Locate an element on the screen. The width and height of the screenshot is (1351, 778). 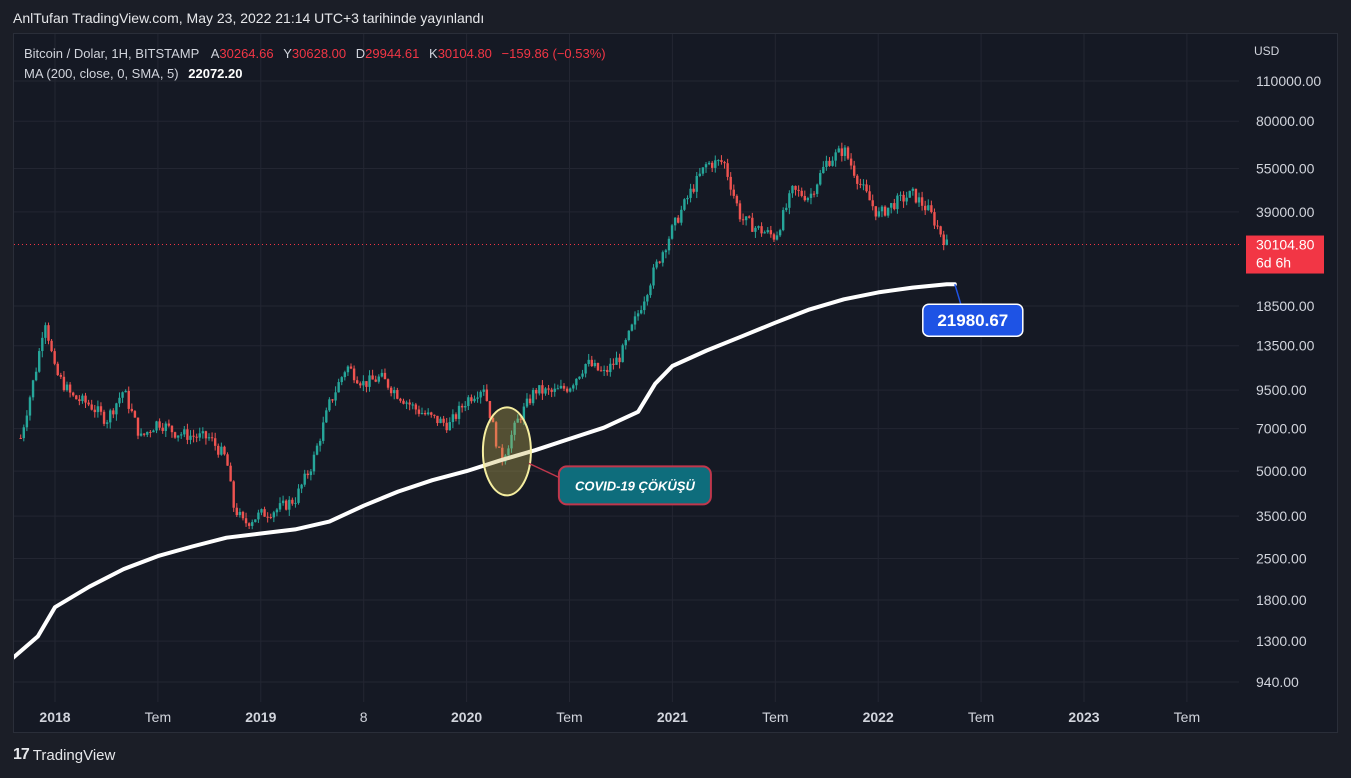
covid-highlight-ellipse is located at coordinates (506, 451).